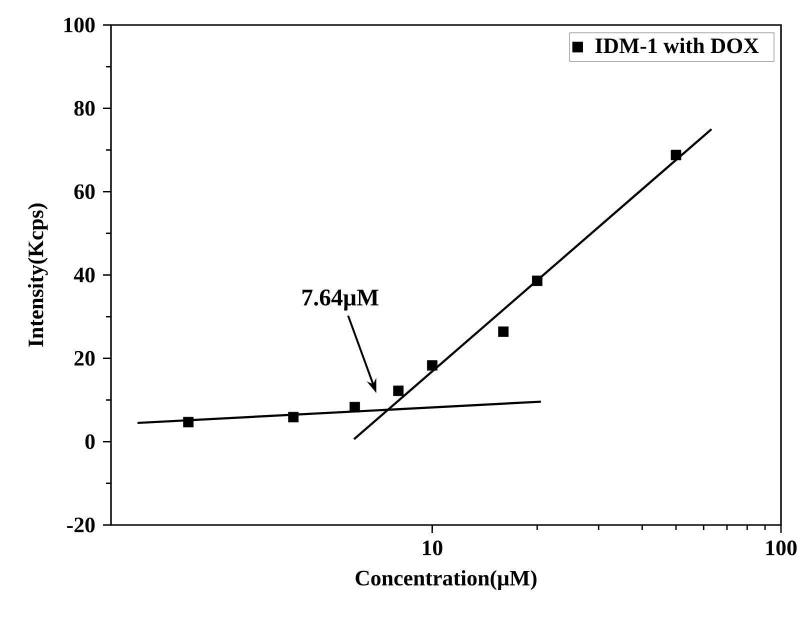 The height and width of the screenshot is (617, 806). What do you see at coordinates (84, 108) in the screenshot?
I see `y-tick-label: 80` at bounding box center [84, 108].